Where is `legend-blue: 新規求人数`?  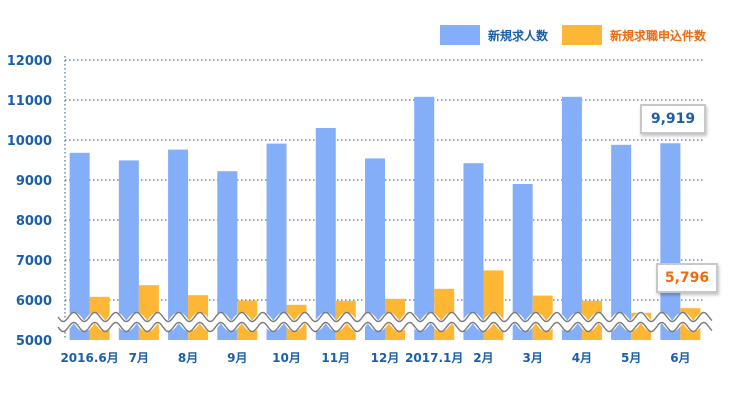 legend-blue: 新規求人数 is located at coordinates (494, 35).